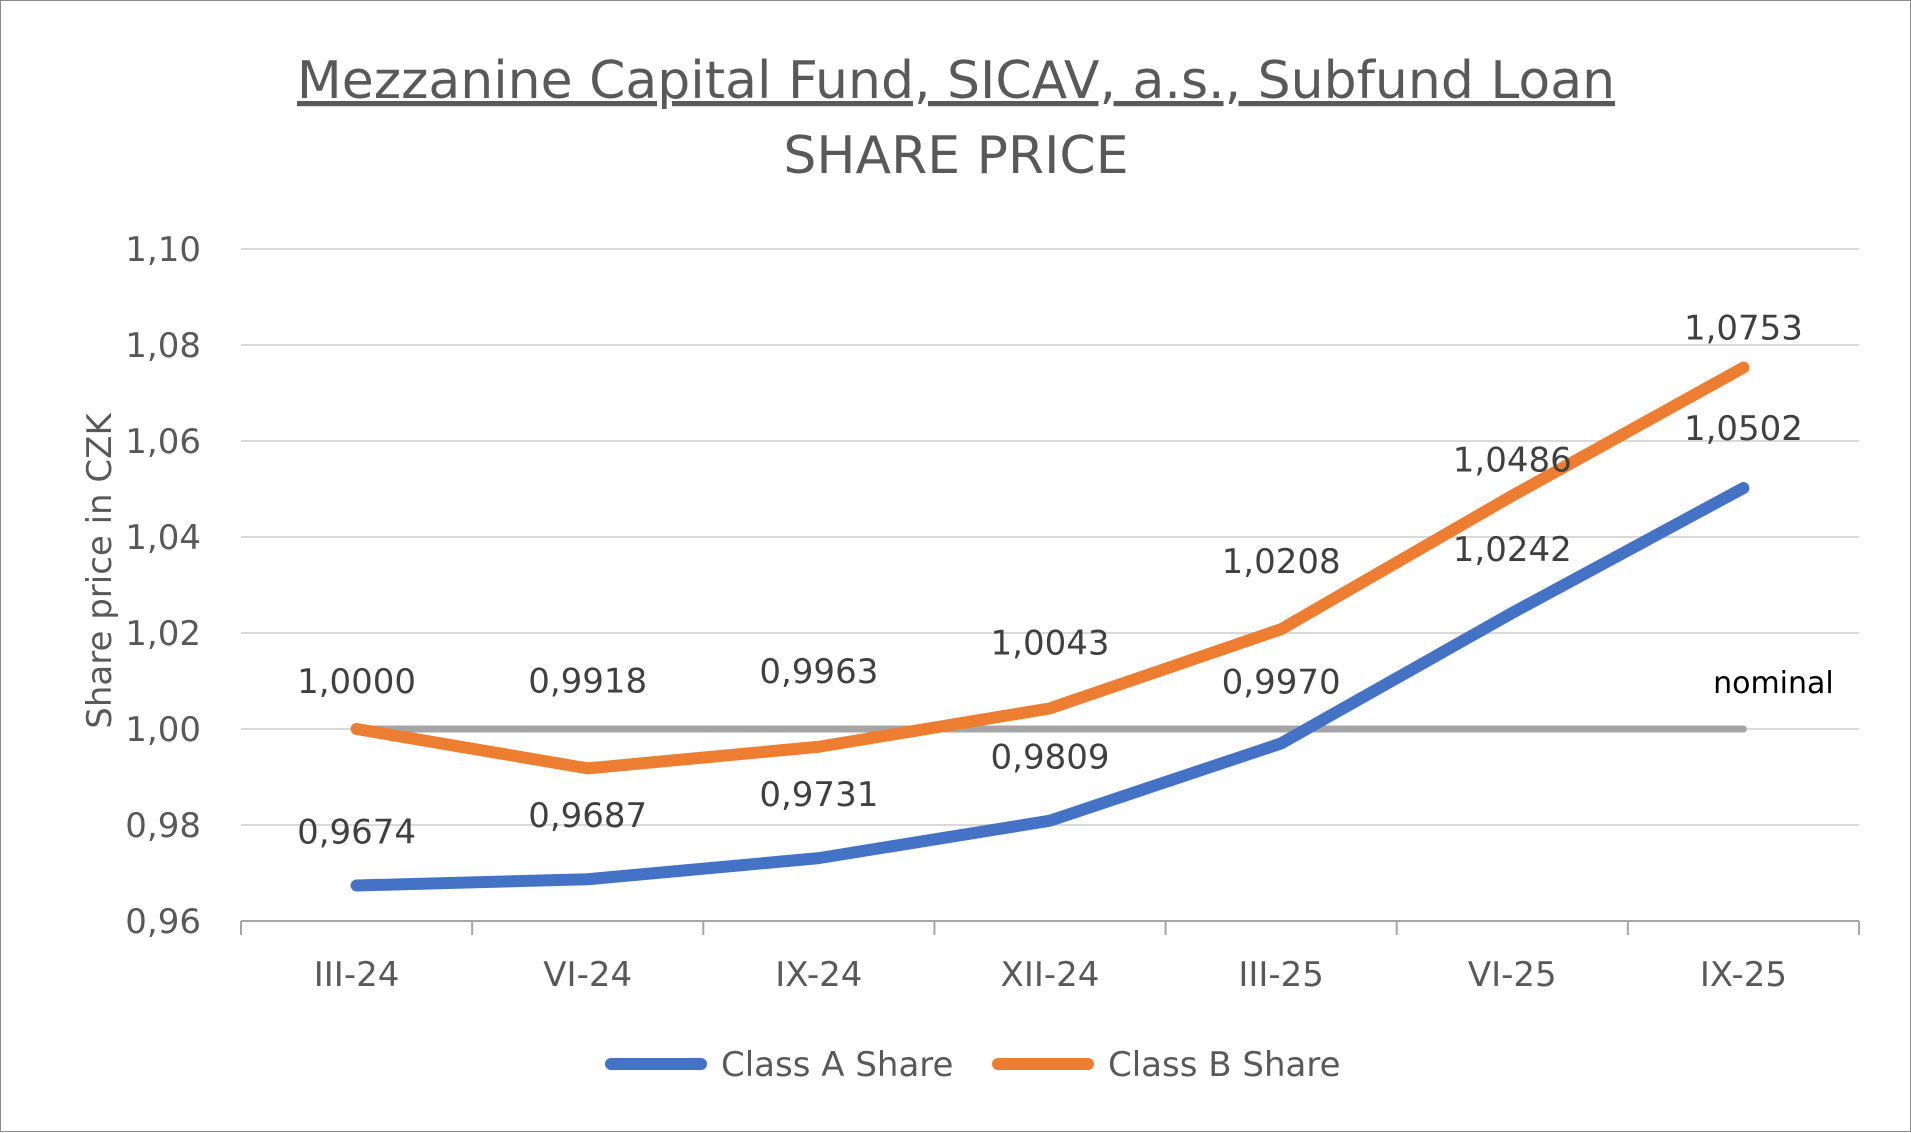  Describe the element at coordinates (1281, 975) in the screenshot. I see `x-tick-label: III-25` at that location.